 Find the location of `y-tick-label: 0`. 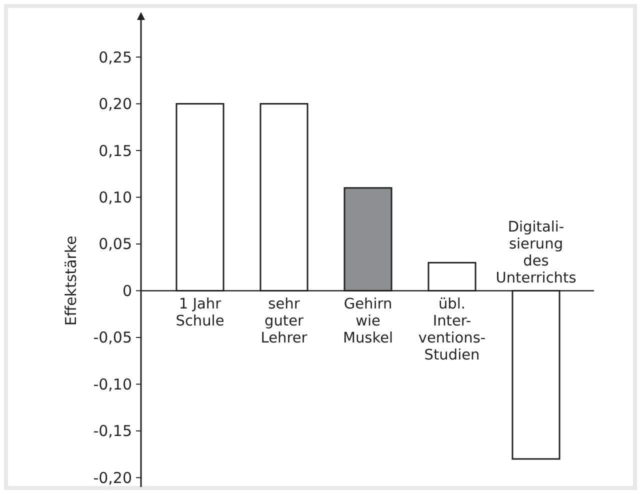

y-tick-label: 0 is located at coordinates (127, 291).